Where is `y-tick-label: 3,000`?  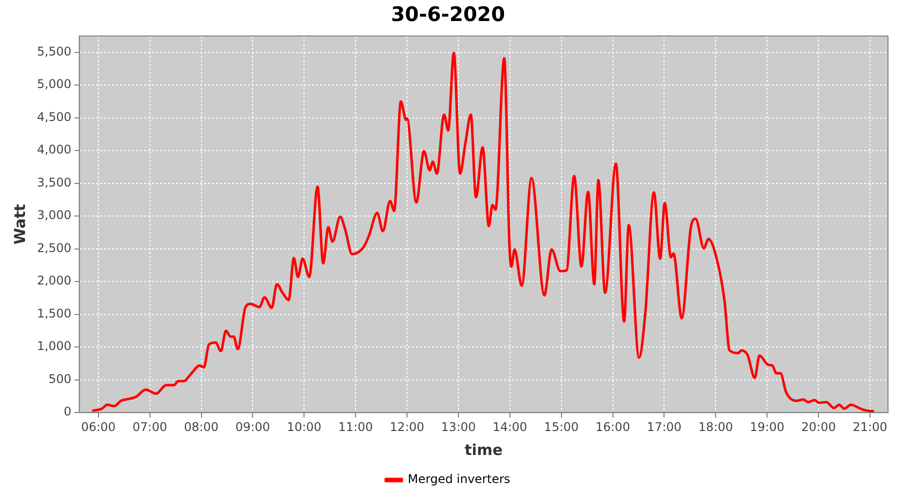 y-tick-label: 3,000 is located at coordinates (54, 215).